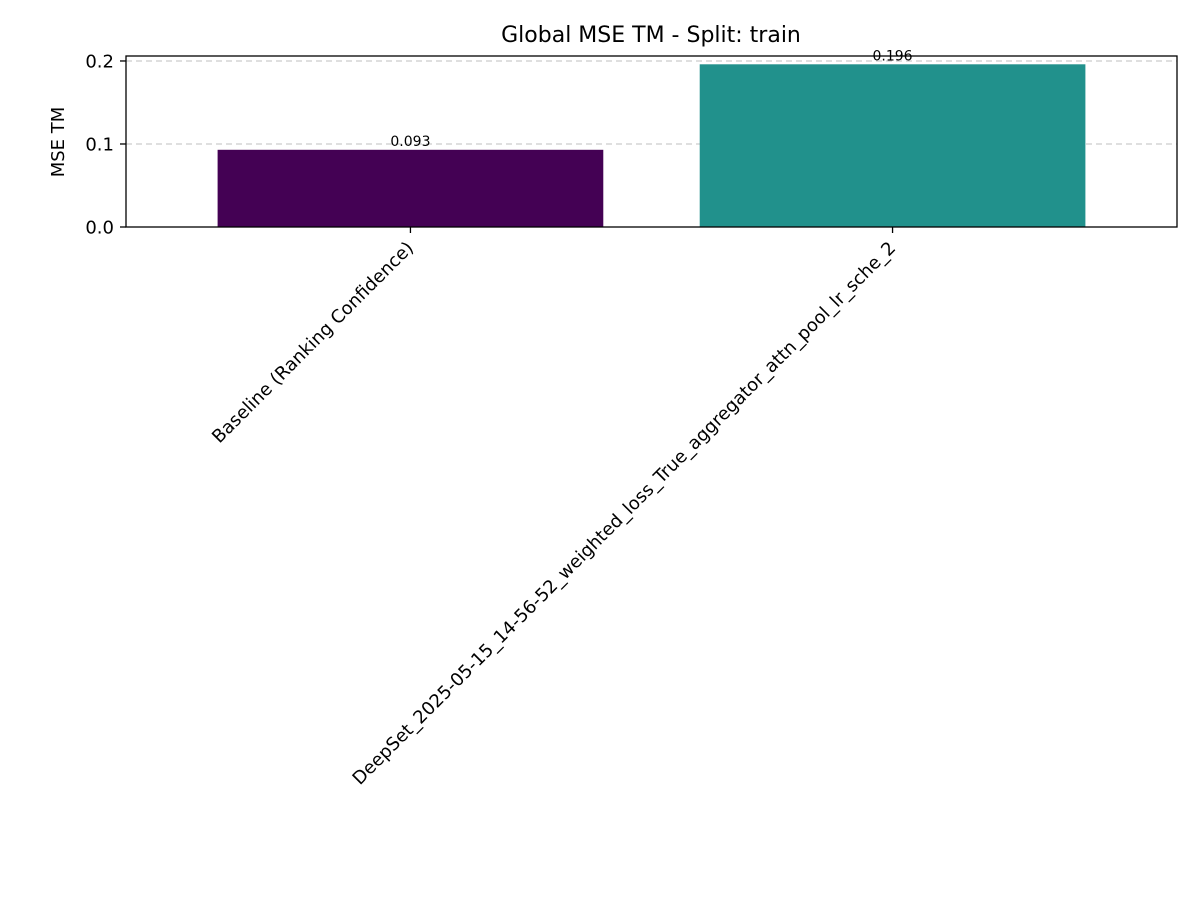 This screenshot has width=1200, height=900. I want to click on y-axis-label: MSE TM, so click(58, 142).